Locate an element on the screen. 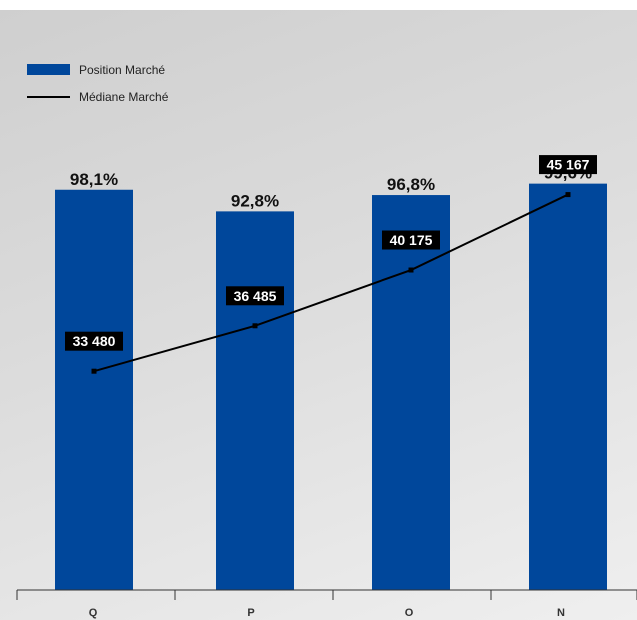 The height and width of the screenshot is (620, 637). x-tick-label-N: N is located at coordinates (561, 613).